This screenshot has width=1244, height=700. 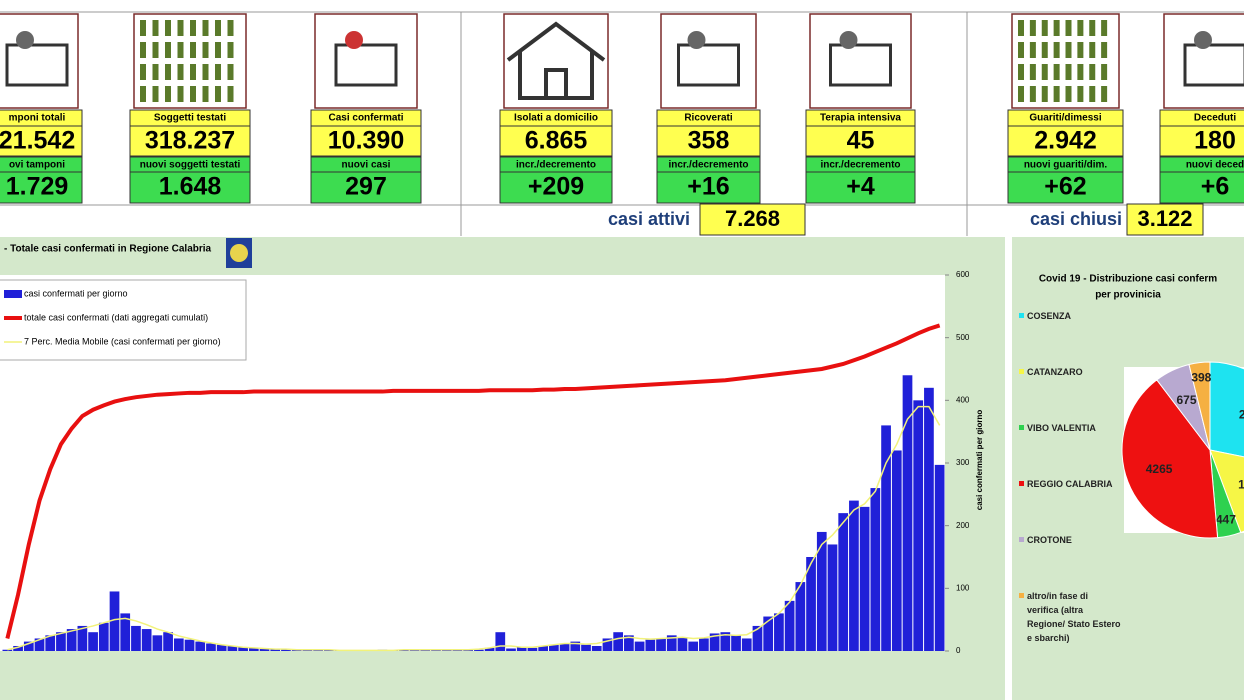 What do you see at coordinates (963, 337) in the screenshot?
I see `y2-tick-label: 500` at bounding box center [963, 337].